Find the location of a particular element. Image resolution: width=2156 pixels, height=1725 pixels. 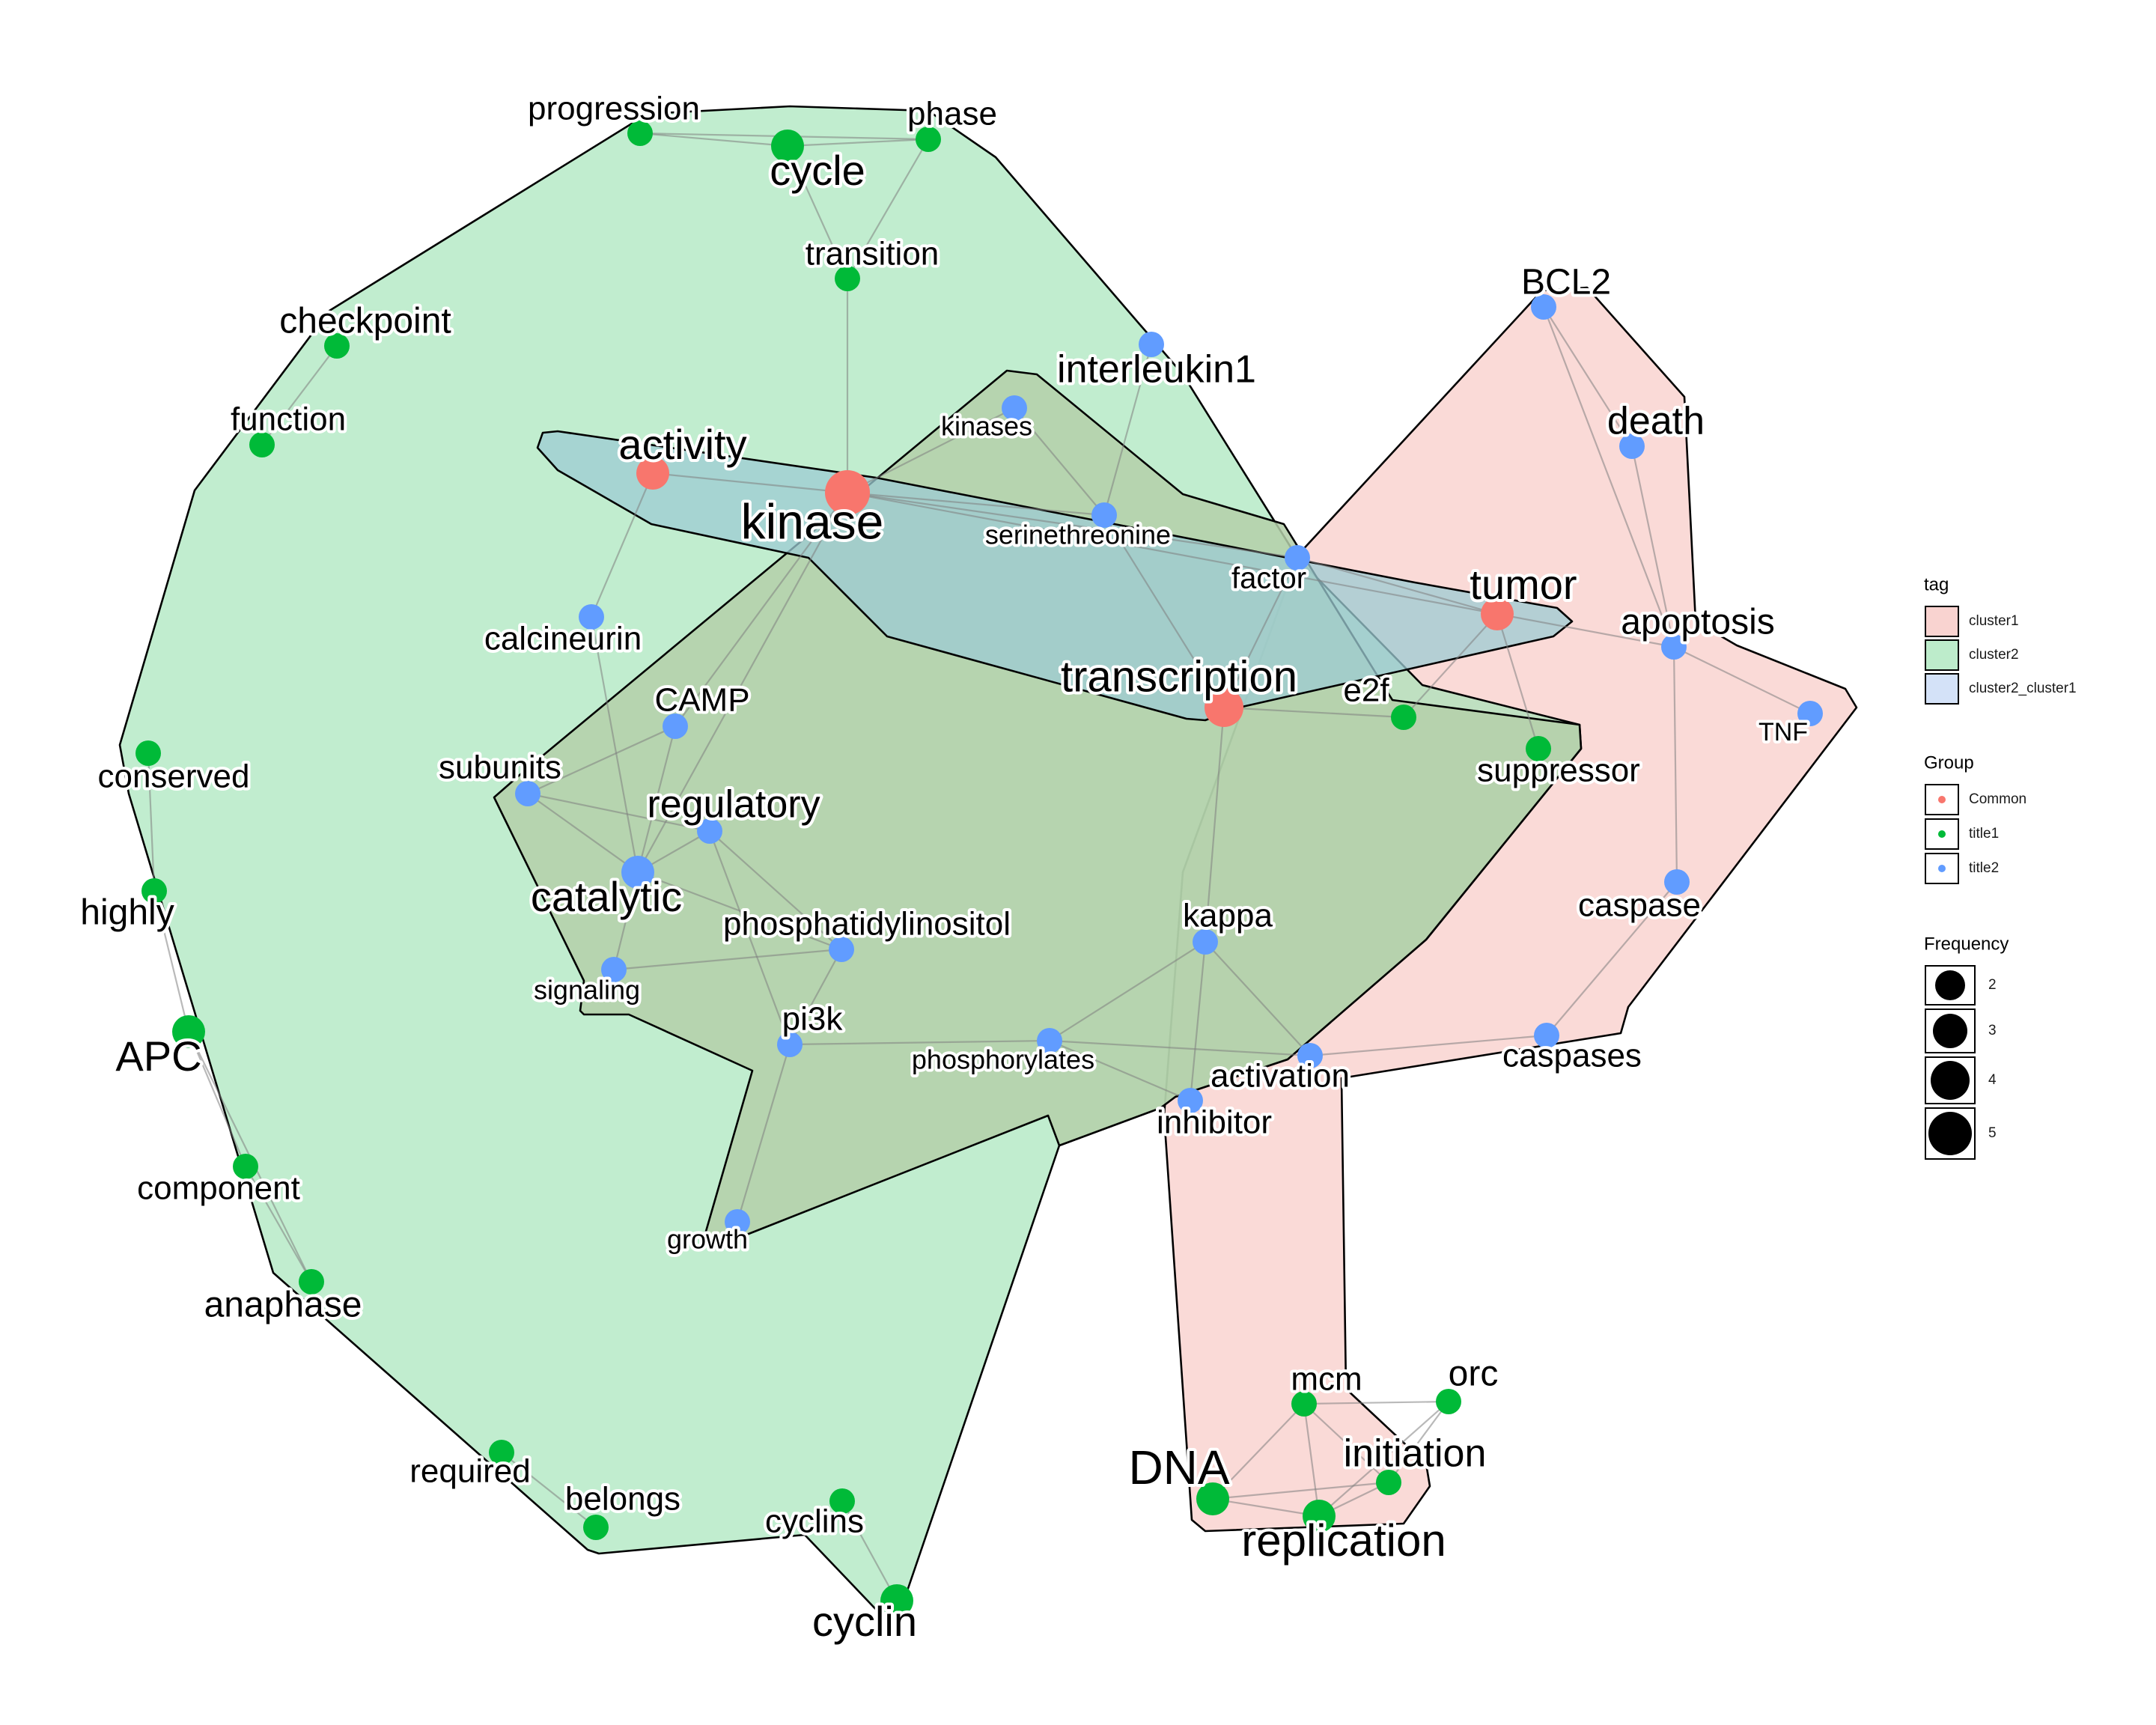

edge-subunits-regulatory is located at coordinates (618, 813).